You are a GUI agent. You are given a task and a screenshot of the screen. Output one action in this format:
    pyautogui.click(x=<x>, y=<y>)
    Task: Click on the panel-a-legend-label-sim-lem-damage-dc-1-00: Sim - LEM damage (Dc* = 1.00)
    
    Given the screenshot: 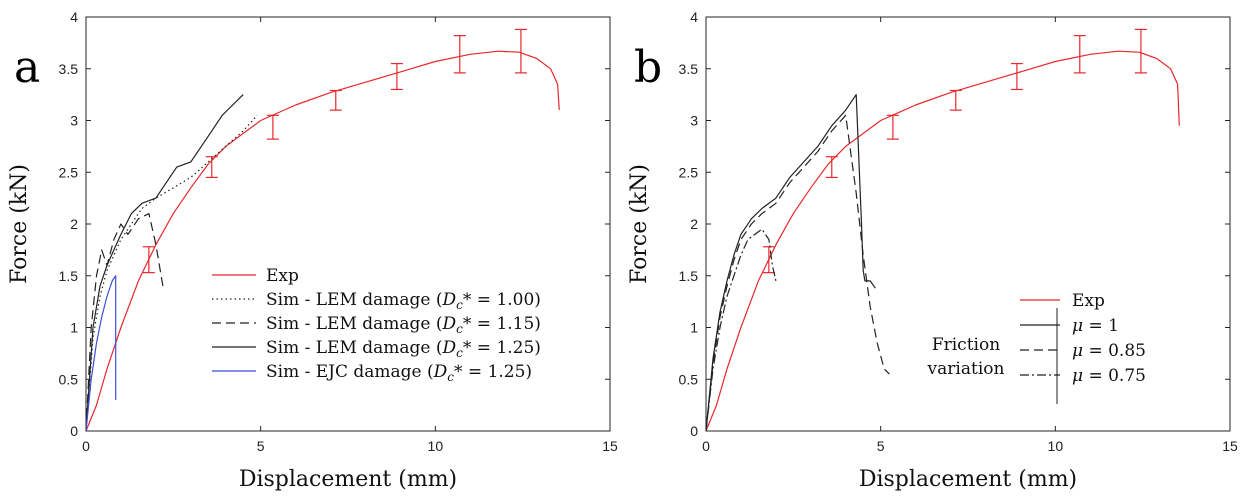 What is the action you would take?
    pyautogui.click(x=403, y=301)
    